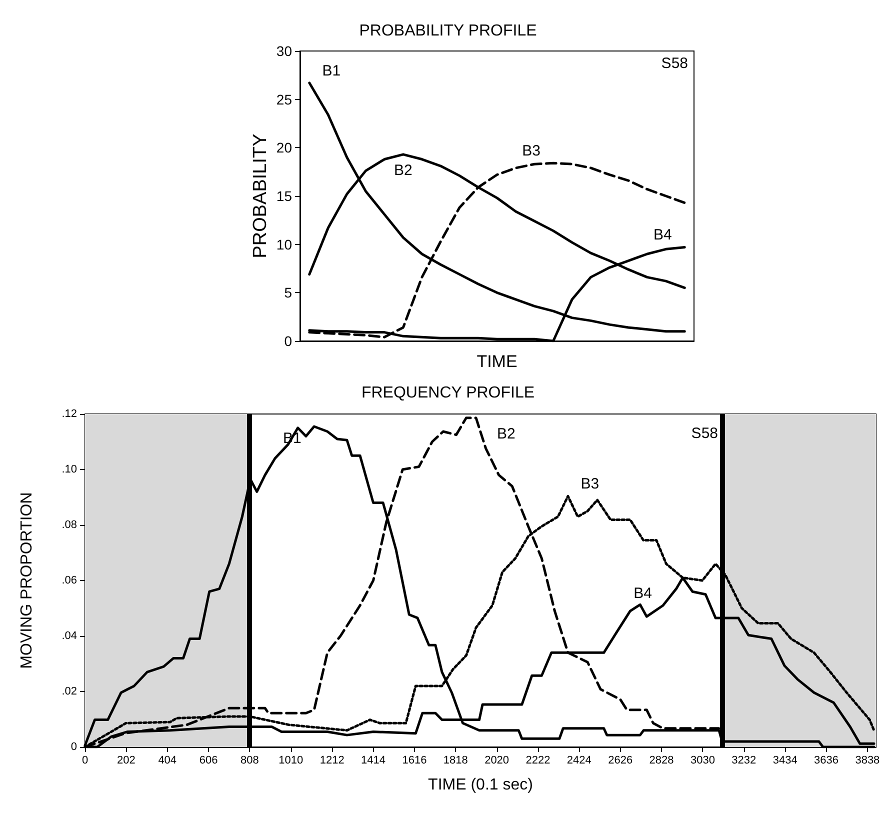 This screenshot has width=896, height=820. Describe the element at coordinates (284, 99) in the screenshot. I see `y-tick-label: 25` at that location.